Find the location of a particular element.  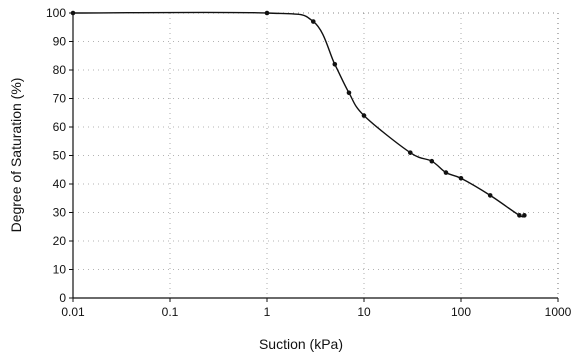

y-tick-label-50: 50 is located at coordinates (60, 156).